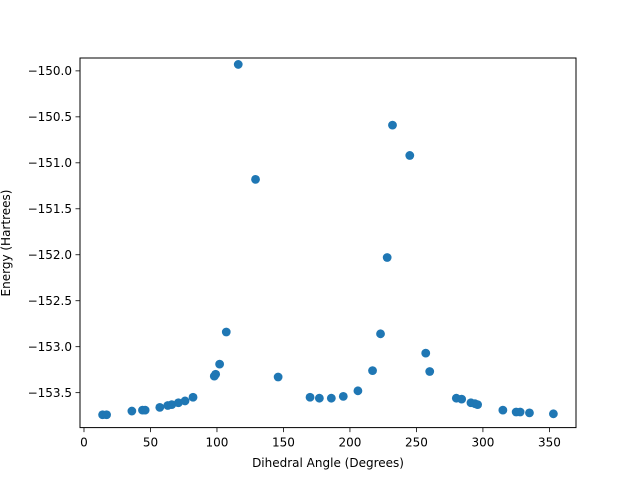  Describe the element at coordinates (50, 301) in the screenshot. I see `y-tick-label: −152.5` at that location.